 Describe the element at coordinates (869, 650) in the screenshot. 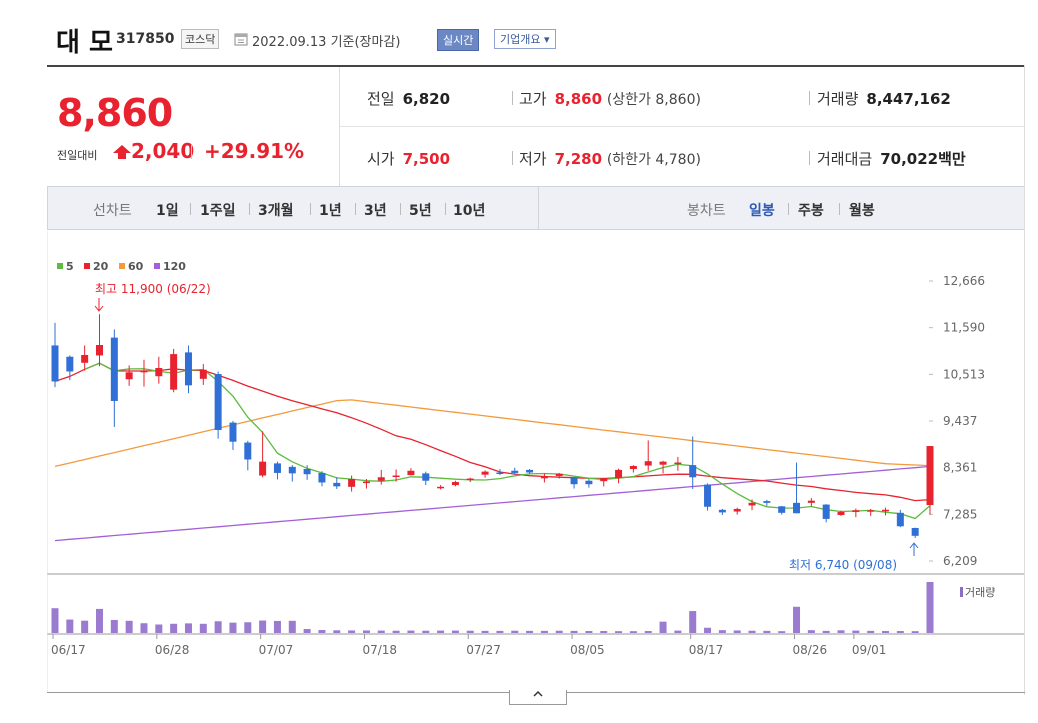

I see `x-tick-label: 09/01` at that location.